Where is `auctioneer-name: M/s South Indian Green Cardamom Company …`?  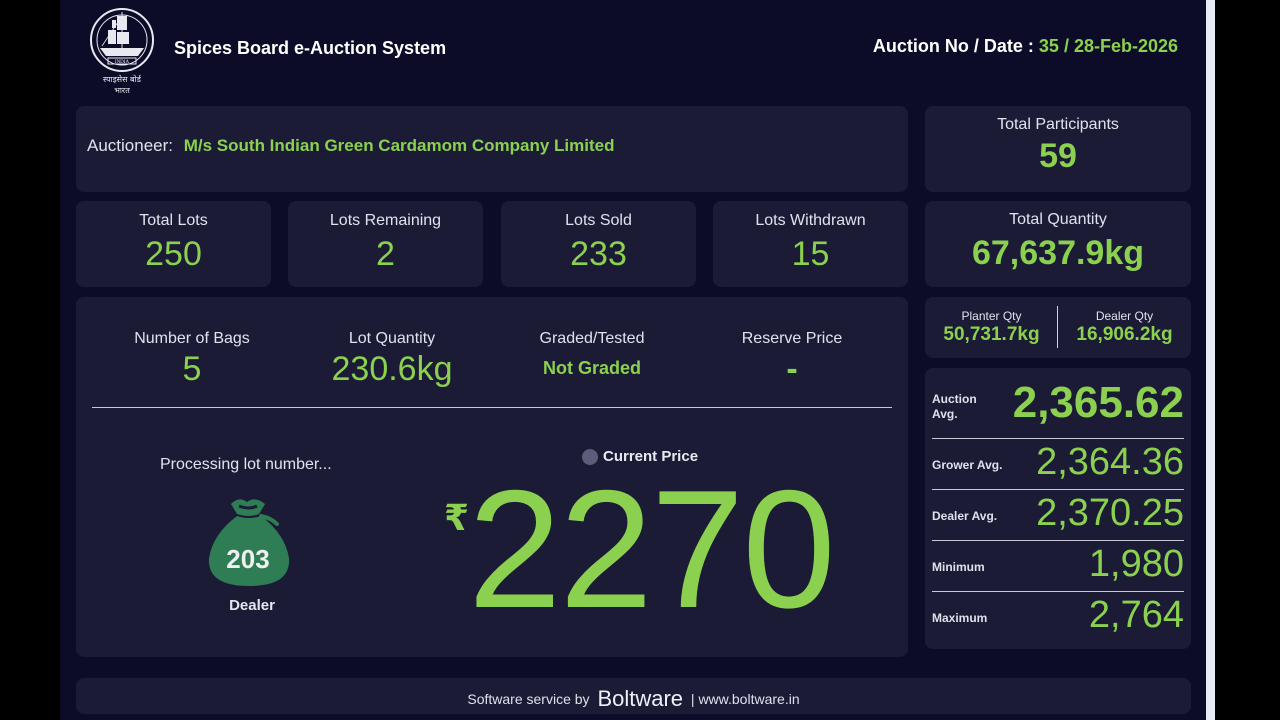
auctioneer-name: M/s South Indian Green Cardamom Company … is located at coordinates (399, 145).